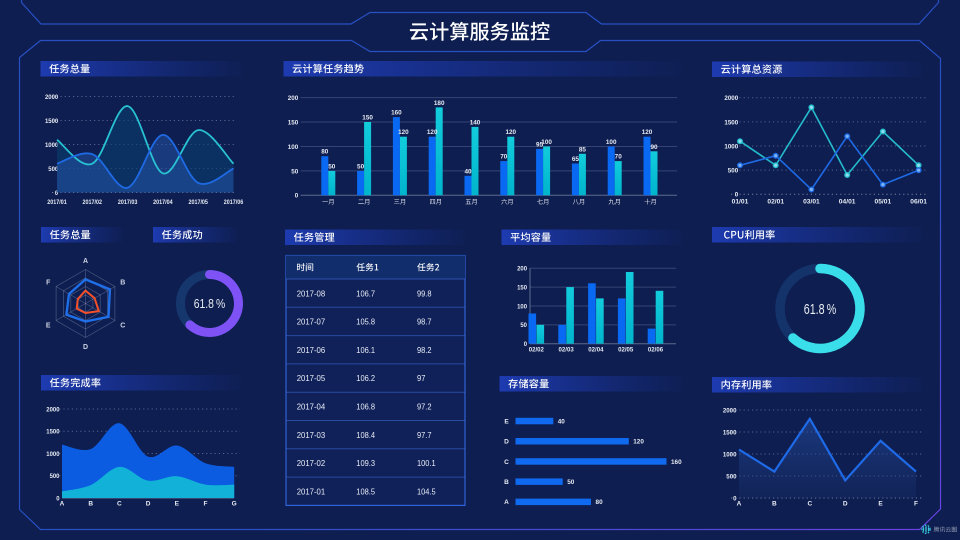  What do you see at coordinates (234, 504) in the screenshot?
I see `svg-text: G` at bounding box center [234, 504].